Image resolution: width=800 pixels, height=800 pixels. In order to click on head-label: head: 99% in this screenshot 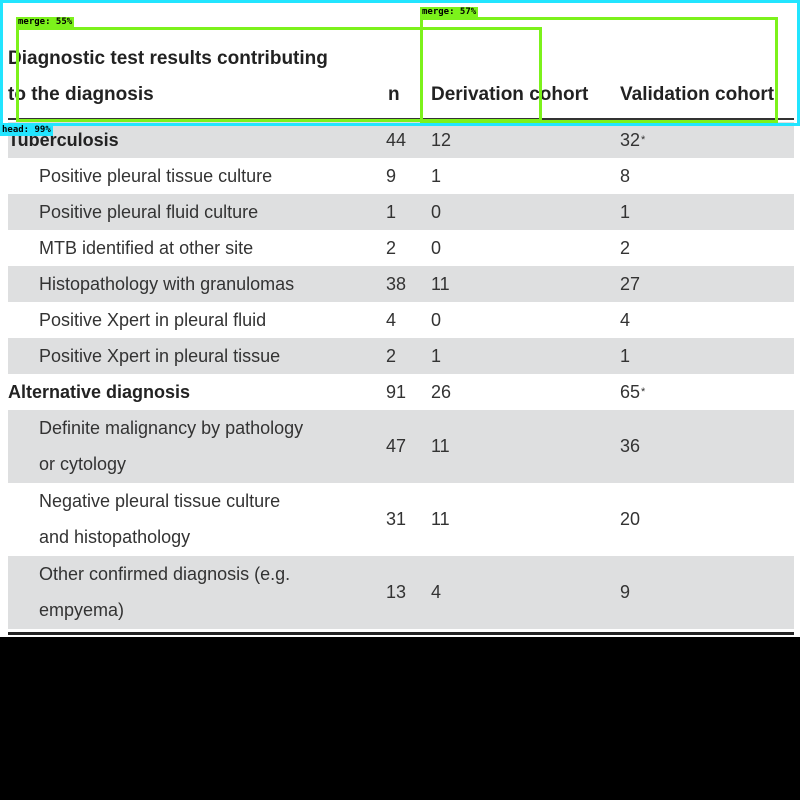, I will do `click(26, 130)`.